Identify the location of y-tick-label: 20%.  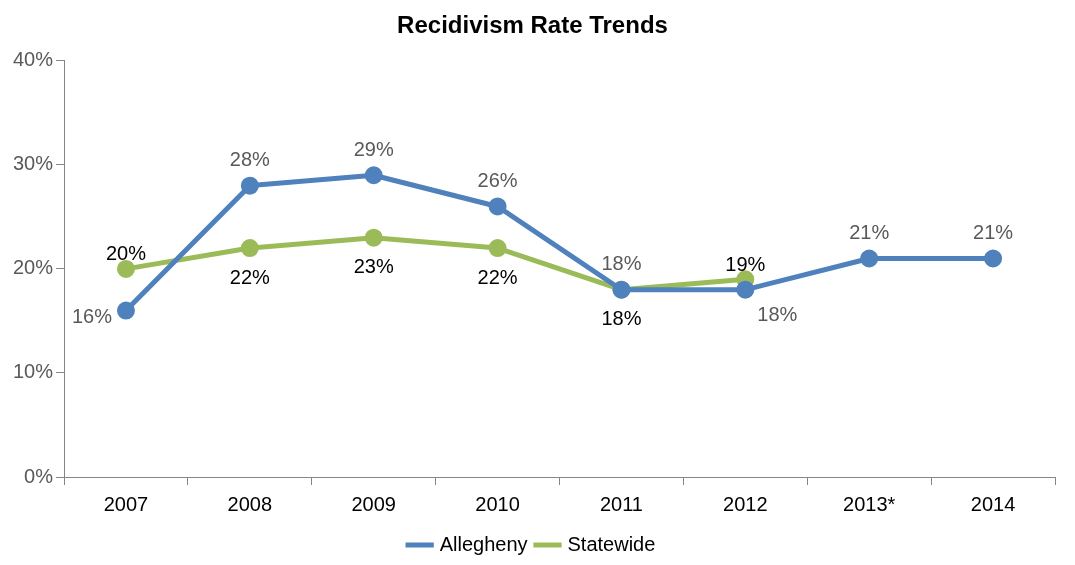
(33, 267).